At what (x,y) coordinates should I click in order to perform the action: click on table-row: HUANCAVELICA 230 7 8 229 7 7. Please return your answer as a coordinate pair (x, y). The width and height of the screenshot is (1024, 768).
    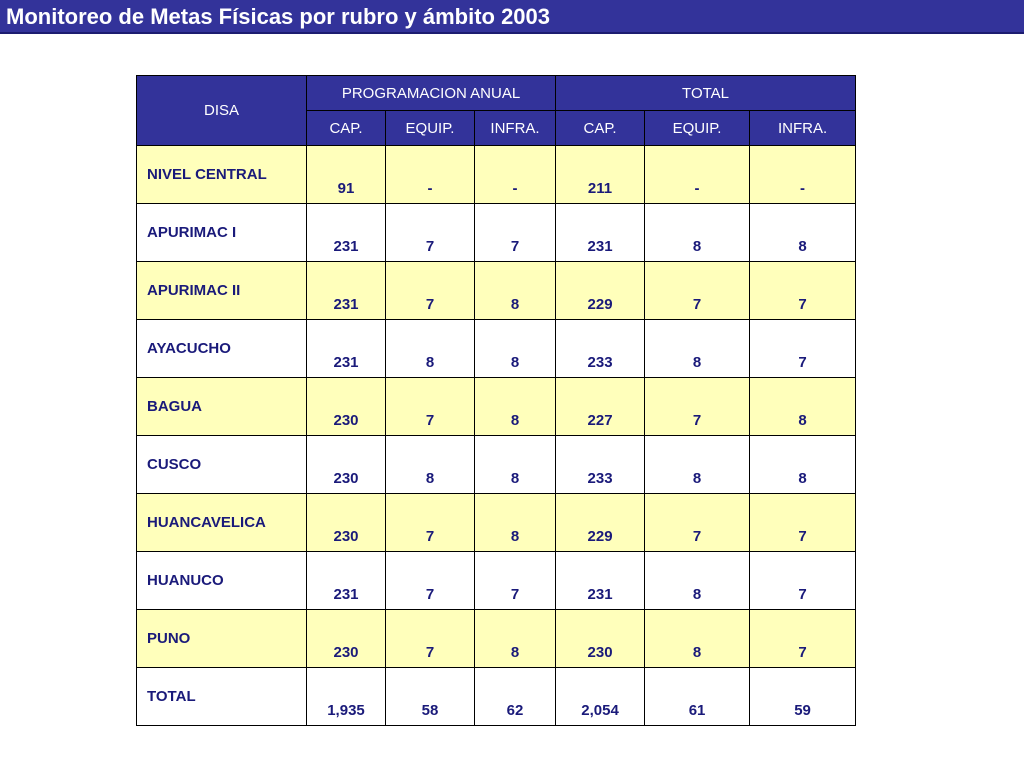
    Looking at the image, I should click on (496, 522).